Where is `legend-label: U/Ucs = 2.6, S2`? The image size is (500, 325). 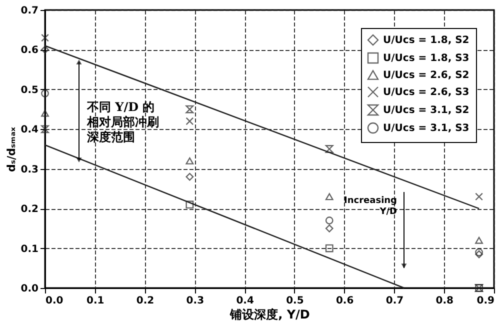
legend-label: U/Ucs = 2.6, S2 is located at coordinates (426, 75).